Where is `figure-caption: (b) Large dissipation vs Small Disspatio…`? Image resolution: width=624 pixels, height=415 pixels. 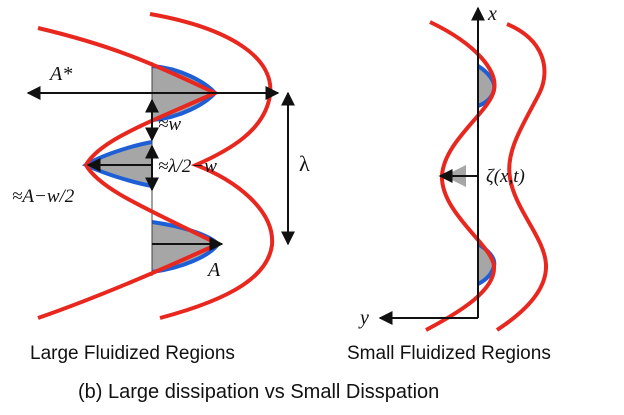
figure-caption: (b) Large dissipation vs Small Disspatio… is located at coordinates (259, 392).